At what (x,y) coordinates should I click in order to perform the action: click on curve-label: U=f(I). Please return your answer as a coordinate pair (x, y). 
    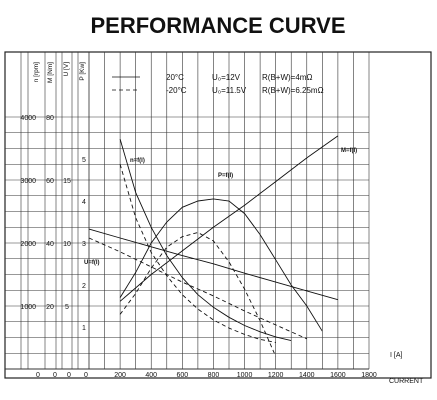
    Looking at the image, I should click on (92, 263).